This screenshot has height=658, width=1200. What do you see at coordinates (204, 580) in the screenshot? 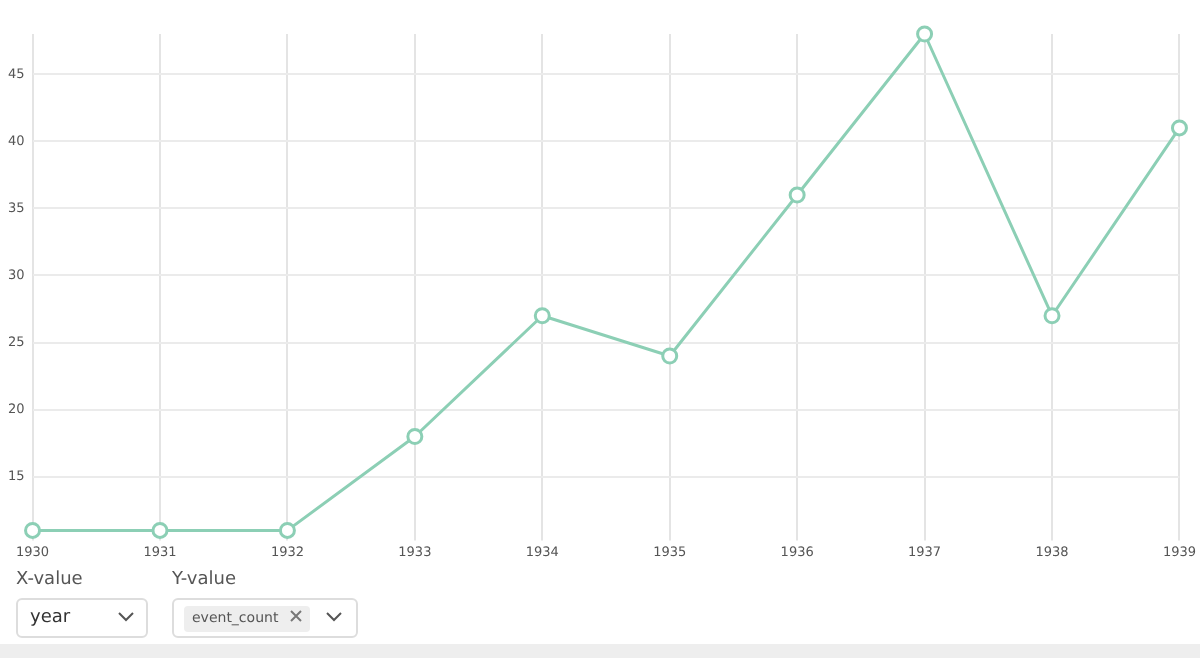
I see `text: Y-value` at bounding box center [204, 580].